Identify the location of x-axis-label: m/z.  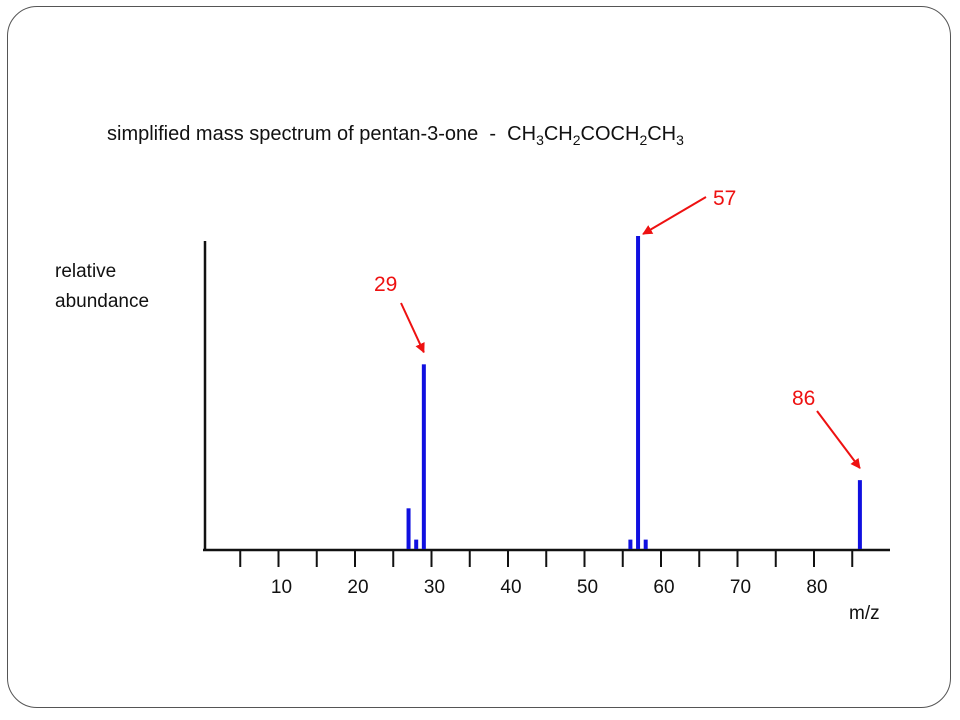
(864, 613).